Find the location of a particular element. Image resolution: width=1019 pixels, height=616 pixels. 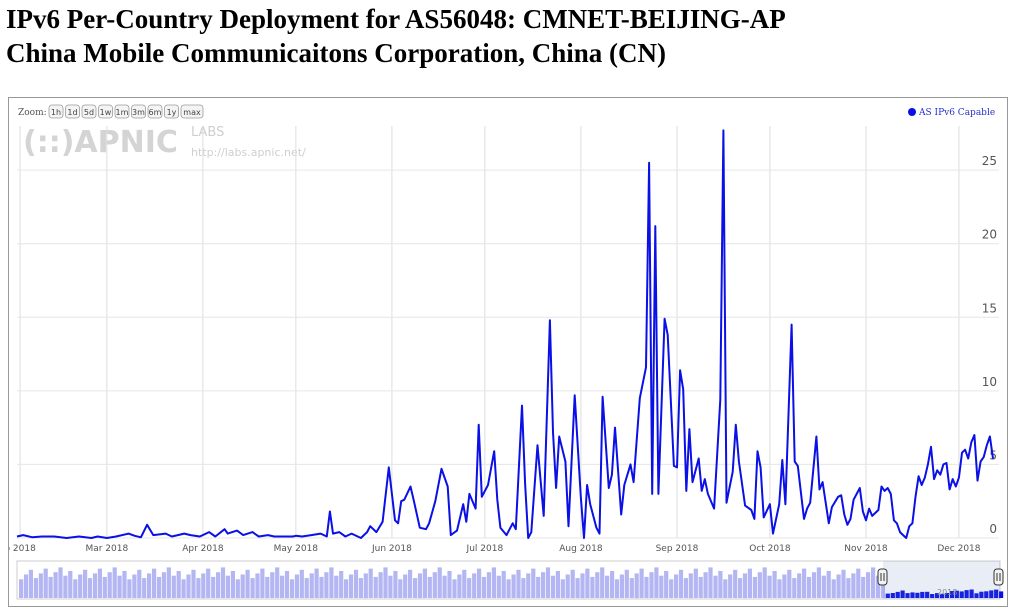

apnic-labs-text: LABS is located at coordinates (207, 132).